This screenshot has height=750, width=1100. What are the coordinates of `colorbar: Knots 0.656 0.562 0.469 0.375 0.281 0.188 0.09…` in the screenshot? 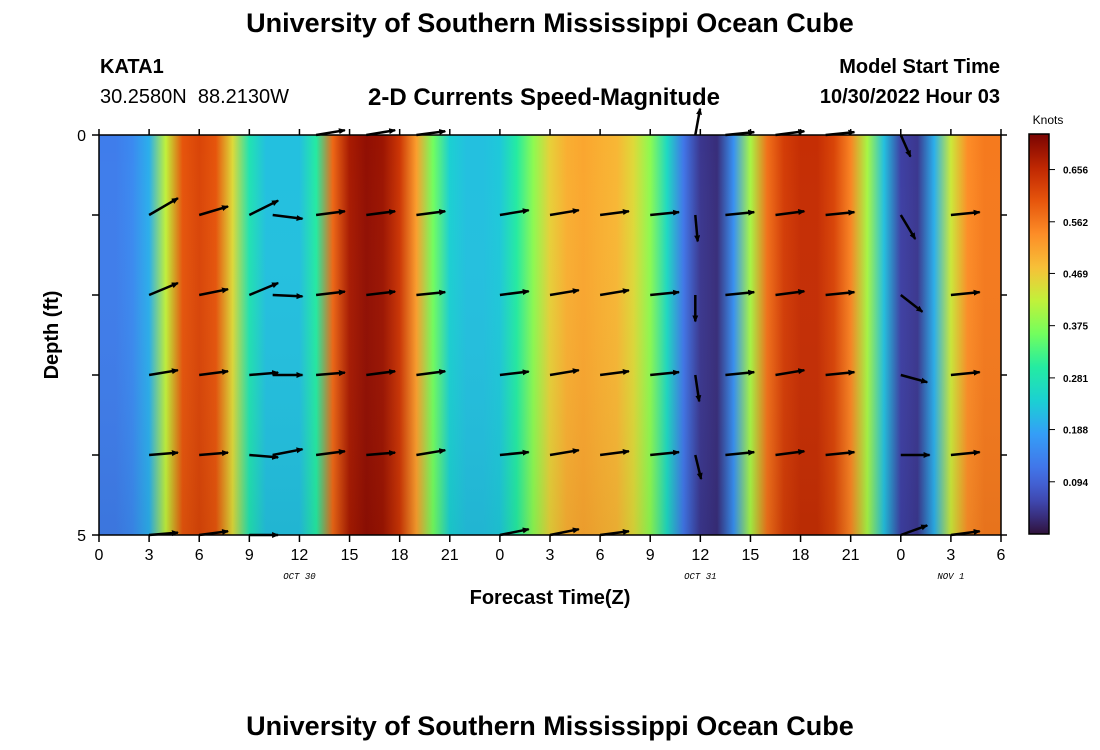 It's located at (1058, 324).